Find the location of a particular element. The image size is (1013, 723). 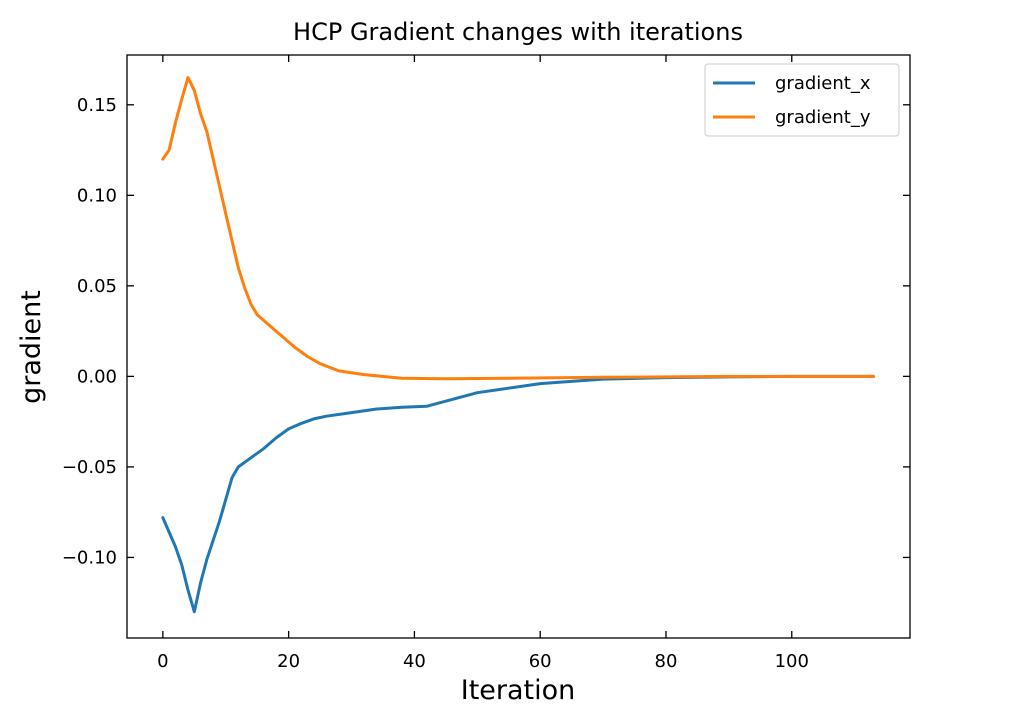

legend: gradient_x gradient_y is located at coordinates (802, 100).